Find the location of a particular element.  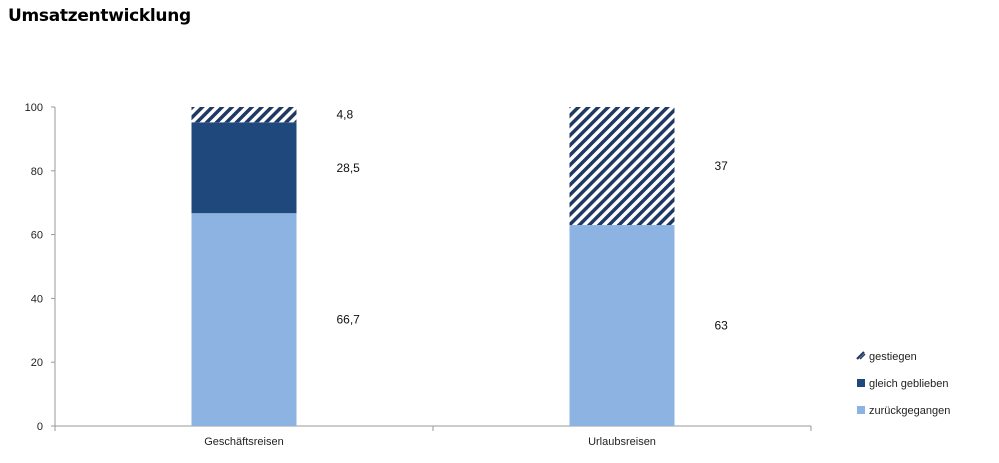

legend: gestiegen gleich geblieben zurückgegangen is located at coordinates (903, 384).